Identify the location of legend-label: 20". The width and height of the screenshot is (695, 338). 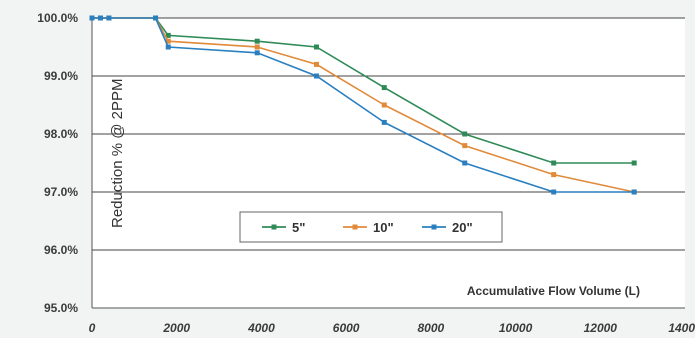
(462, 227).